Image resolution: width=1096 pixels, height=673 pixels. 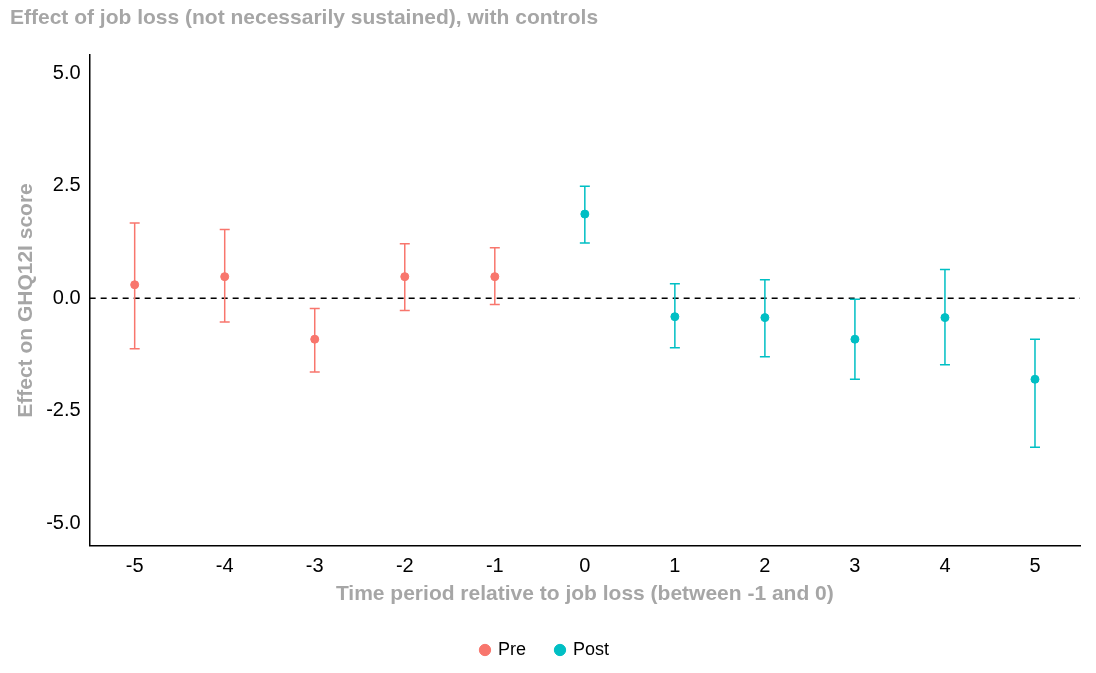 What do you see at coordinates (1035, 565) in the screenshot?
I see `x-tick-label: 5` at bounding box center [1035, 565].